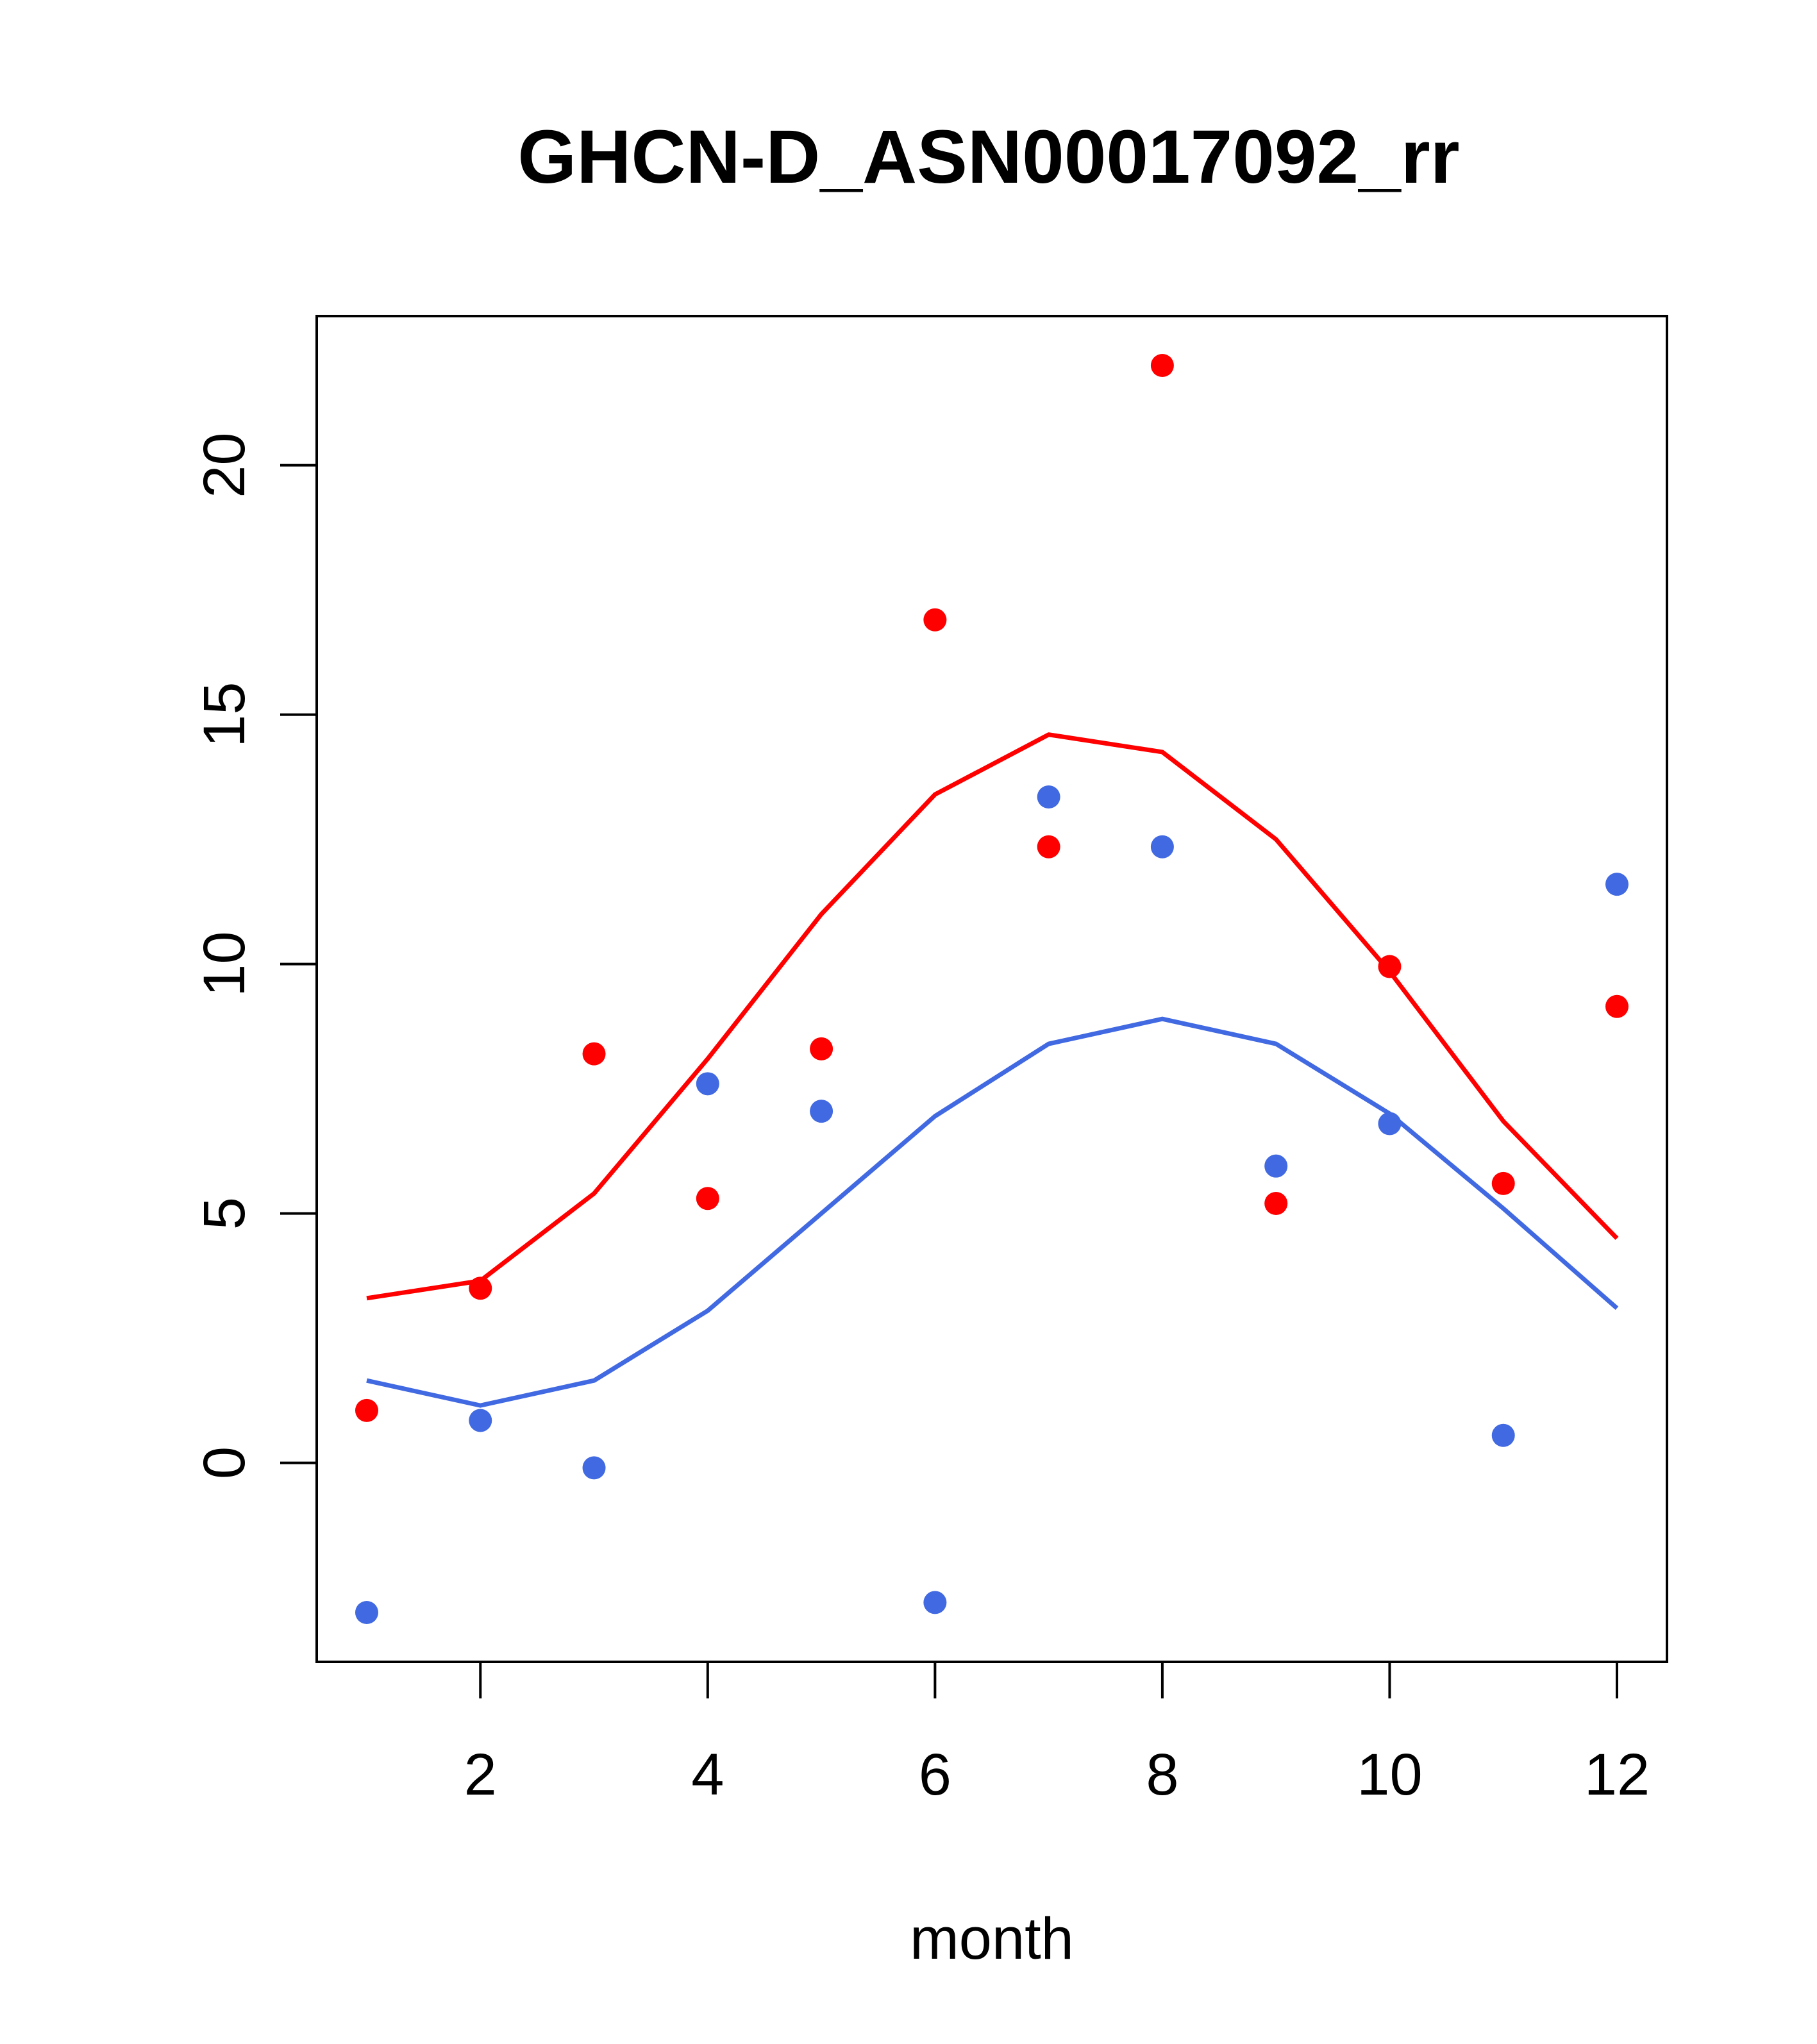  What do you see at coordinates (224, 715) in the screenshot?
I see `y-tick-label: 15` at bounding box center [224, 715].